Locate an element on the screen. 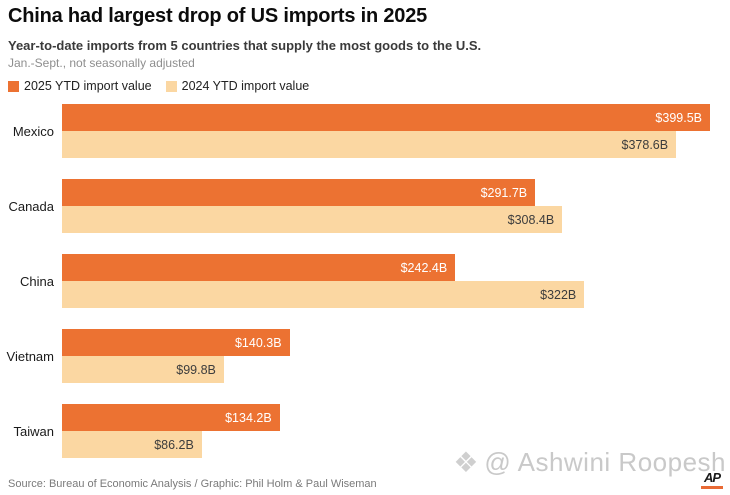 Image resolution: width=730 pixels, height=495 pixels. bar-pair: $140.3B $99.8B is located at coordinates (386, 356).